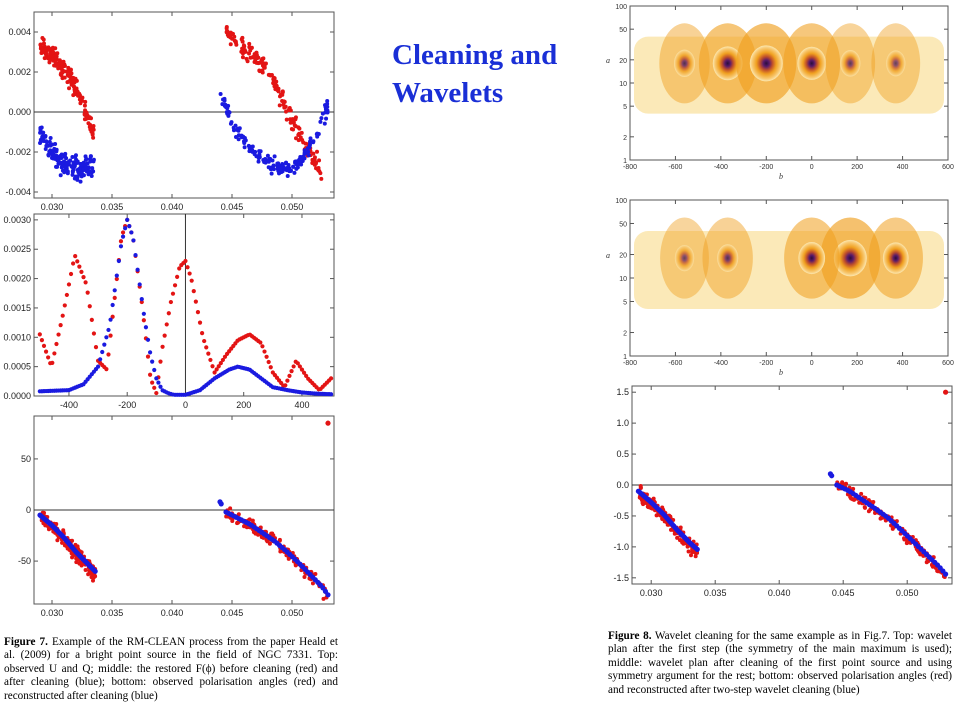  What do you see at coordinates (621, 578) in the screenshot?
I see `y-tick-label: -1.5` at bounding box center [621, 578].